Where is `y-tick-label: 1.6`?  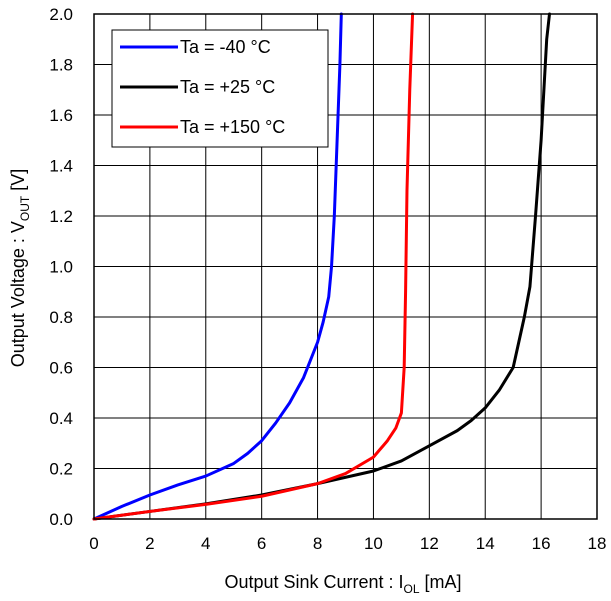
y-tick-label: 1.6 is located at coordinates (61, 115).